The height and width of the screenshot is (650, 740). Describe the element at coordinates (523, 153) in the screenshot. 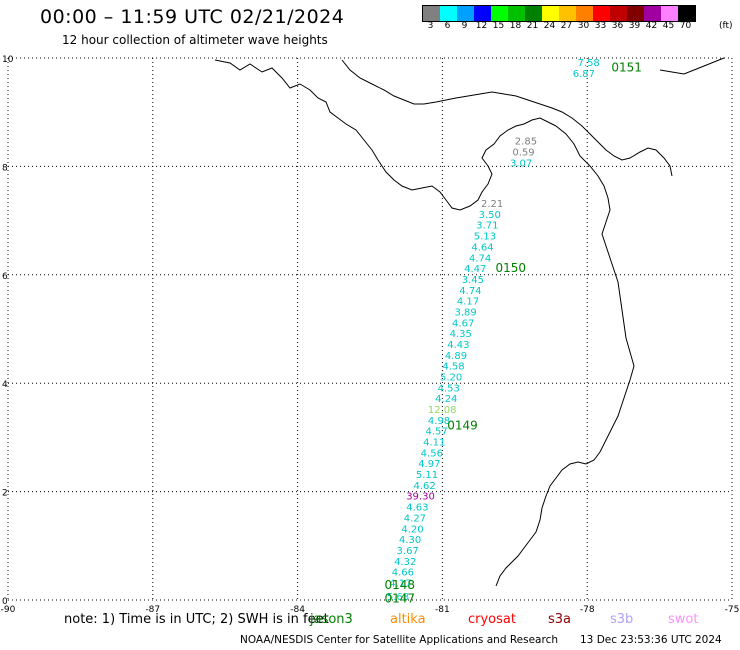

I see `wave-height-label: 0.59` at that location.